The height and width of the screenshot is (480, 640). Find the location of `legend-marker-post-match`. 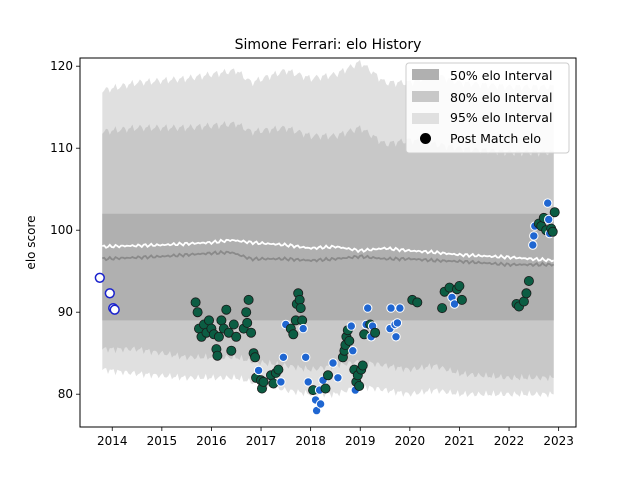

legend-marker-post-match is located at coordinates (425, 138).